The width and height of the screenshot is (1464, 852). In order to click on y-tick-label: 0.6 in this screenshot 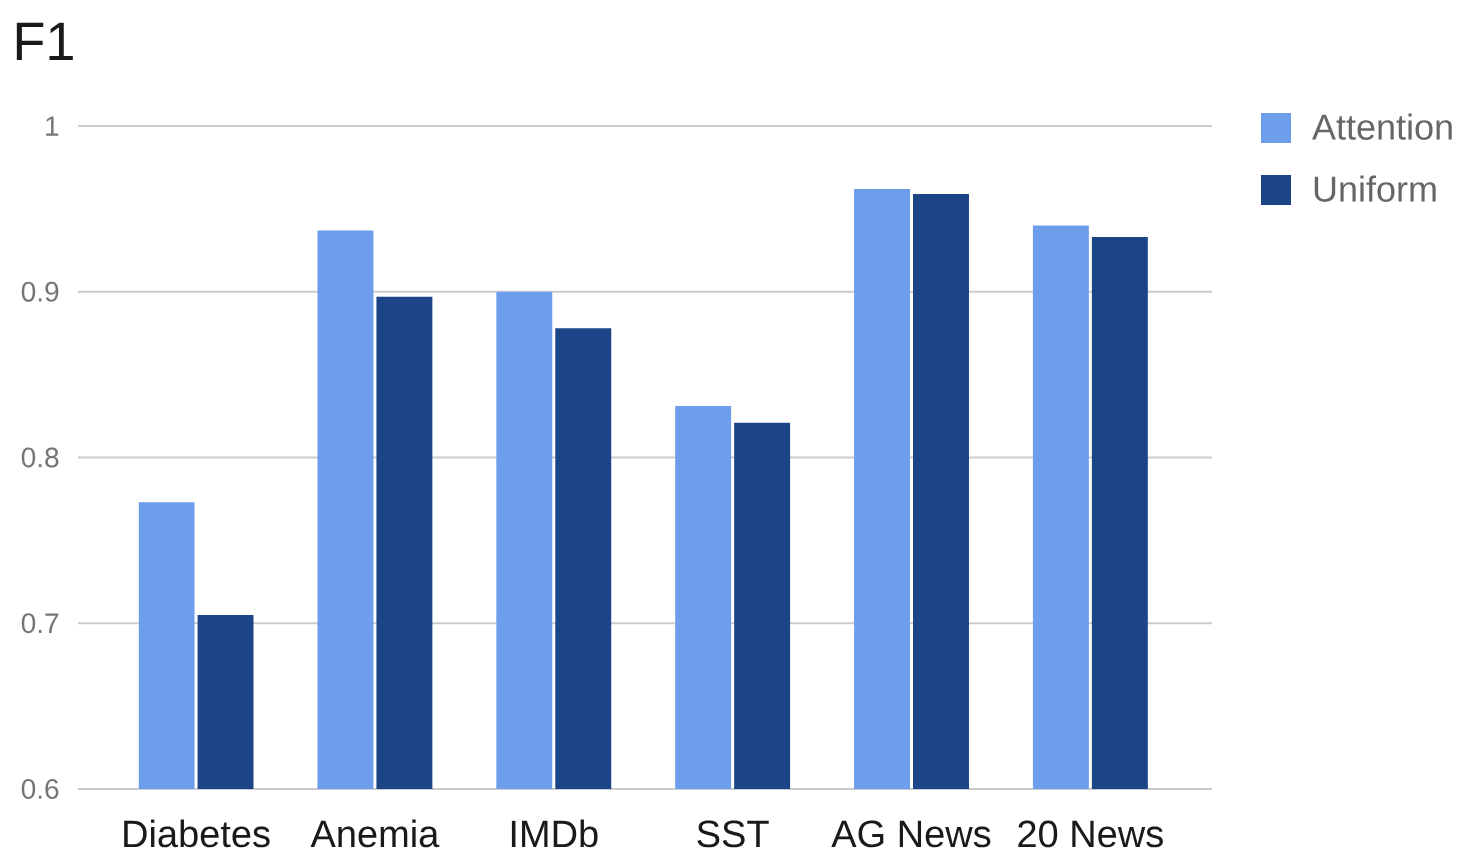, I will do `click(40, 789)`.